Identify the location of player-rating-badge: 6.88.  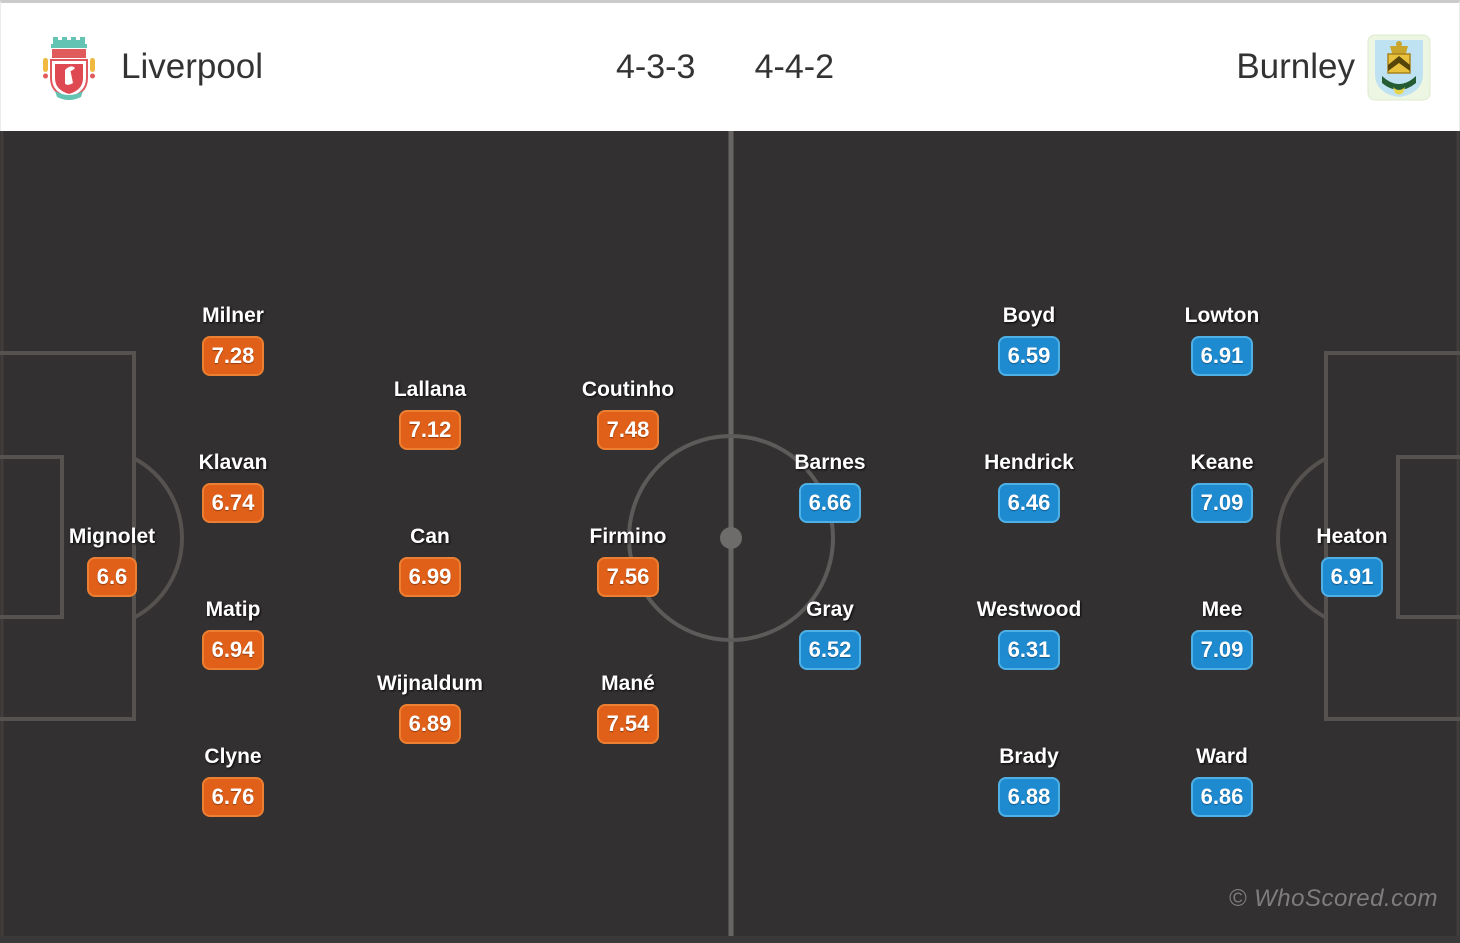
(1029, 797).